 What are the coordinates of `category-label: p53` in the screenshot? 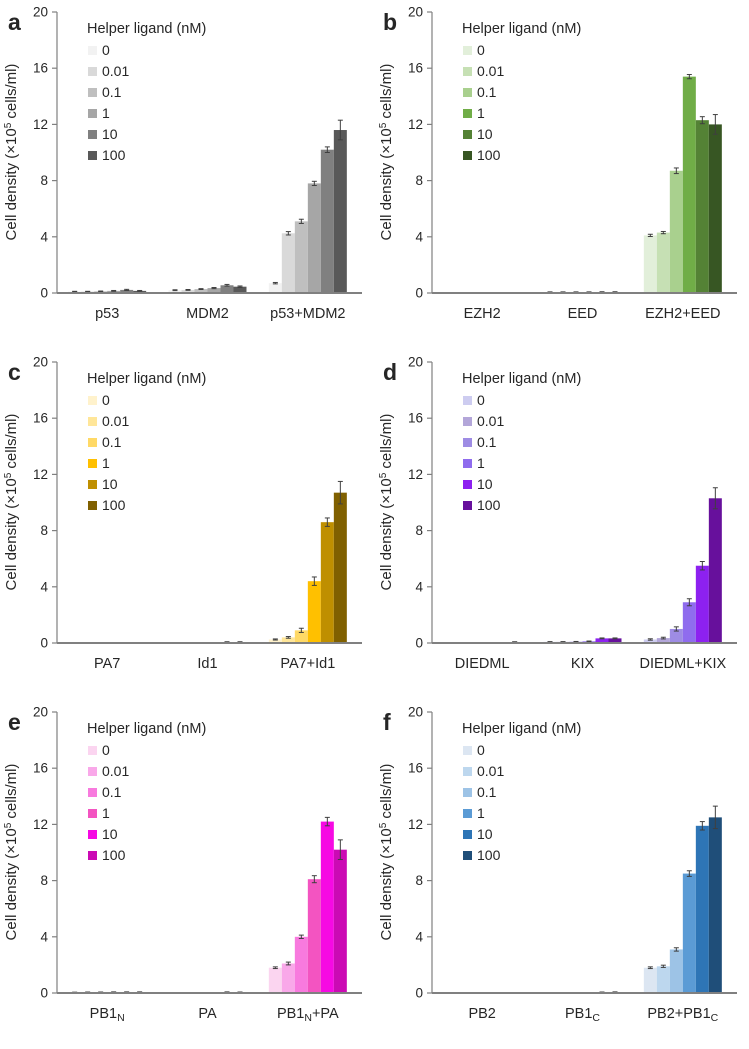 It's located at (107, 314).